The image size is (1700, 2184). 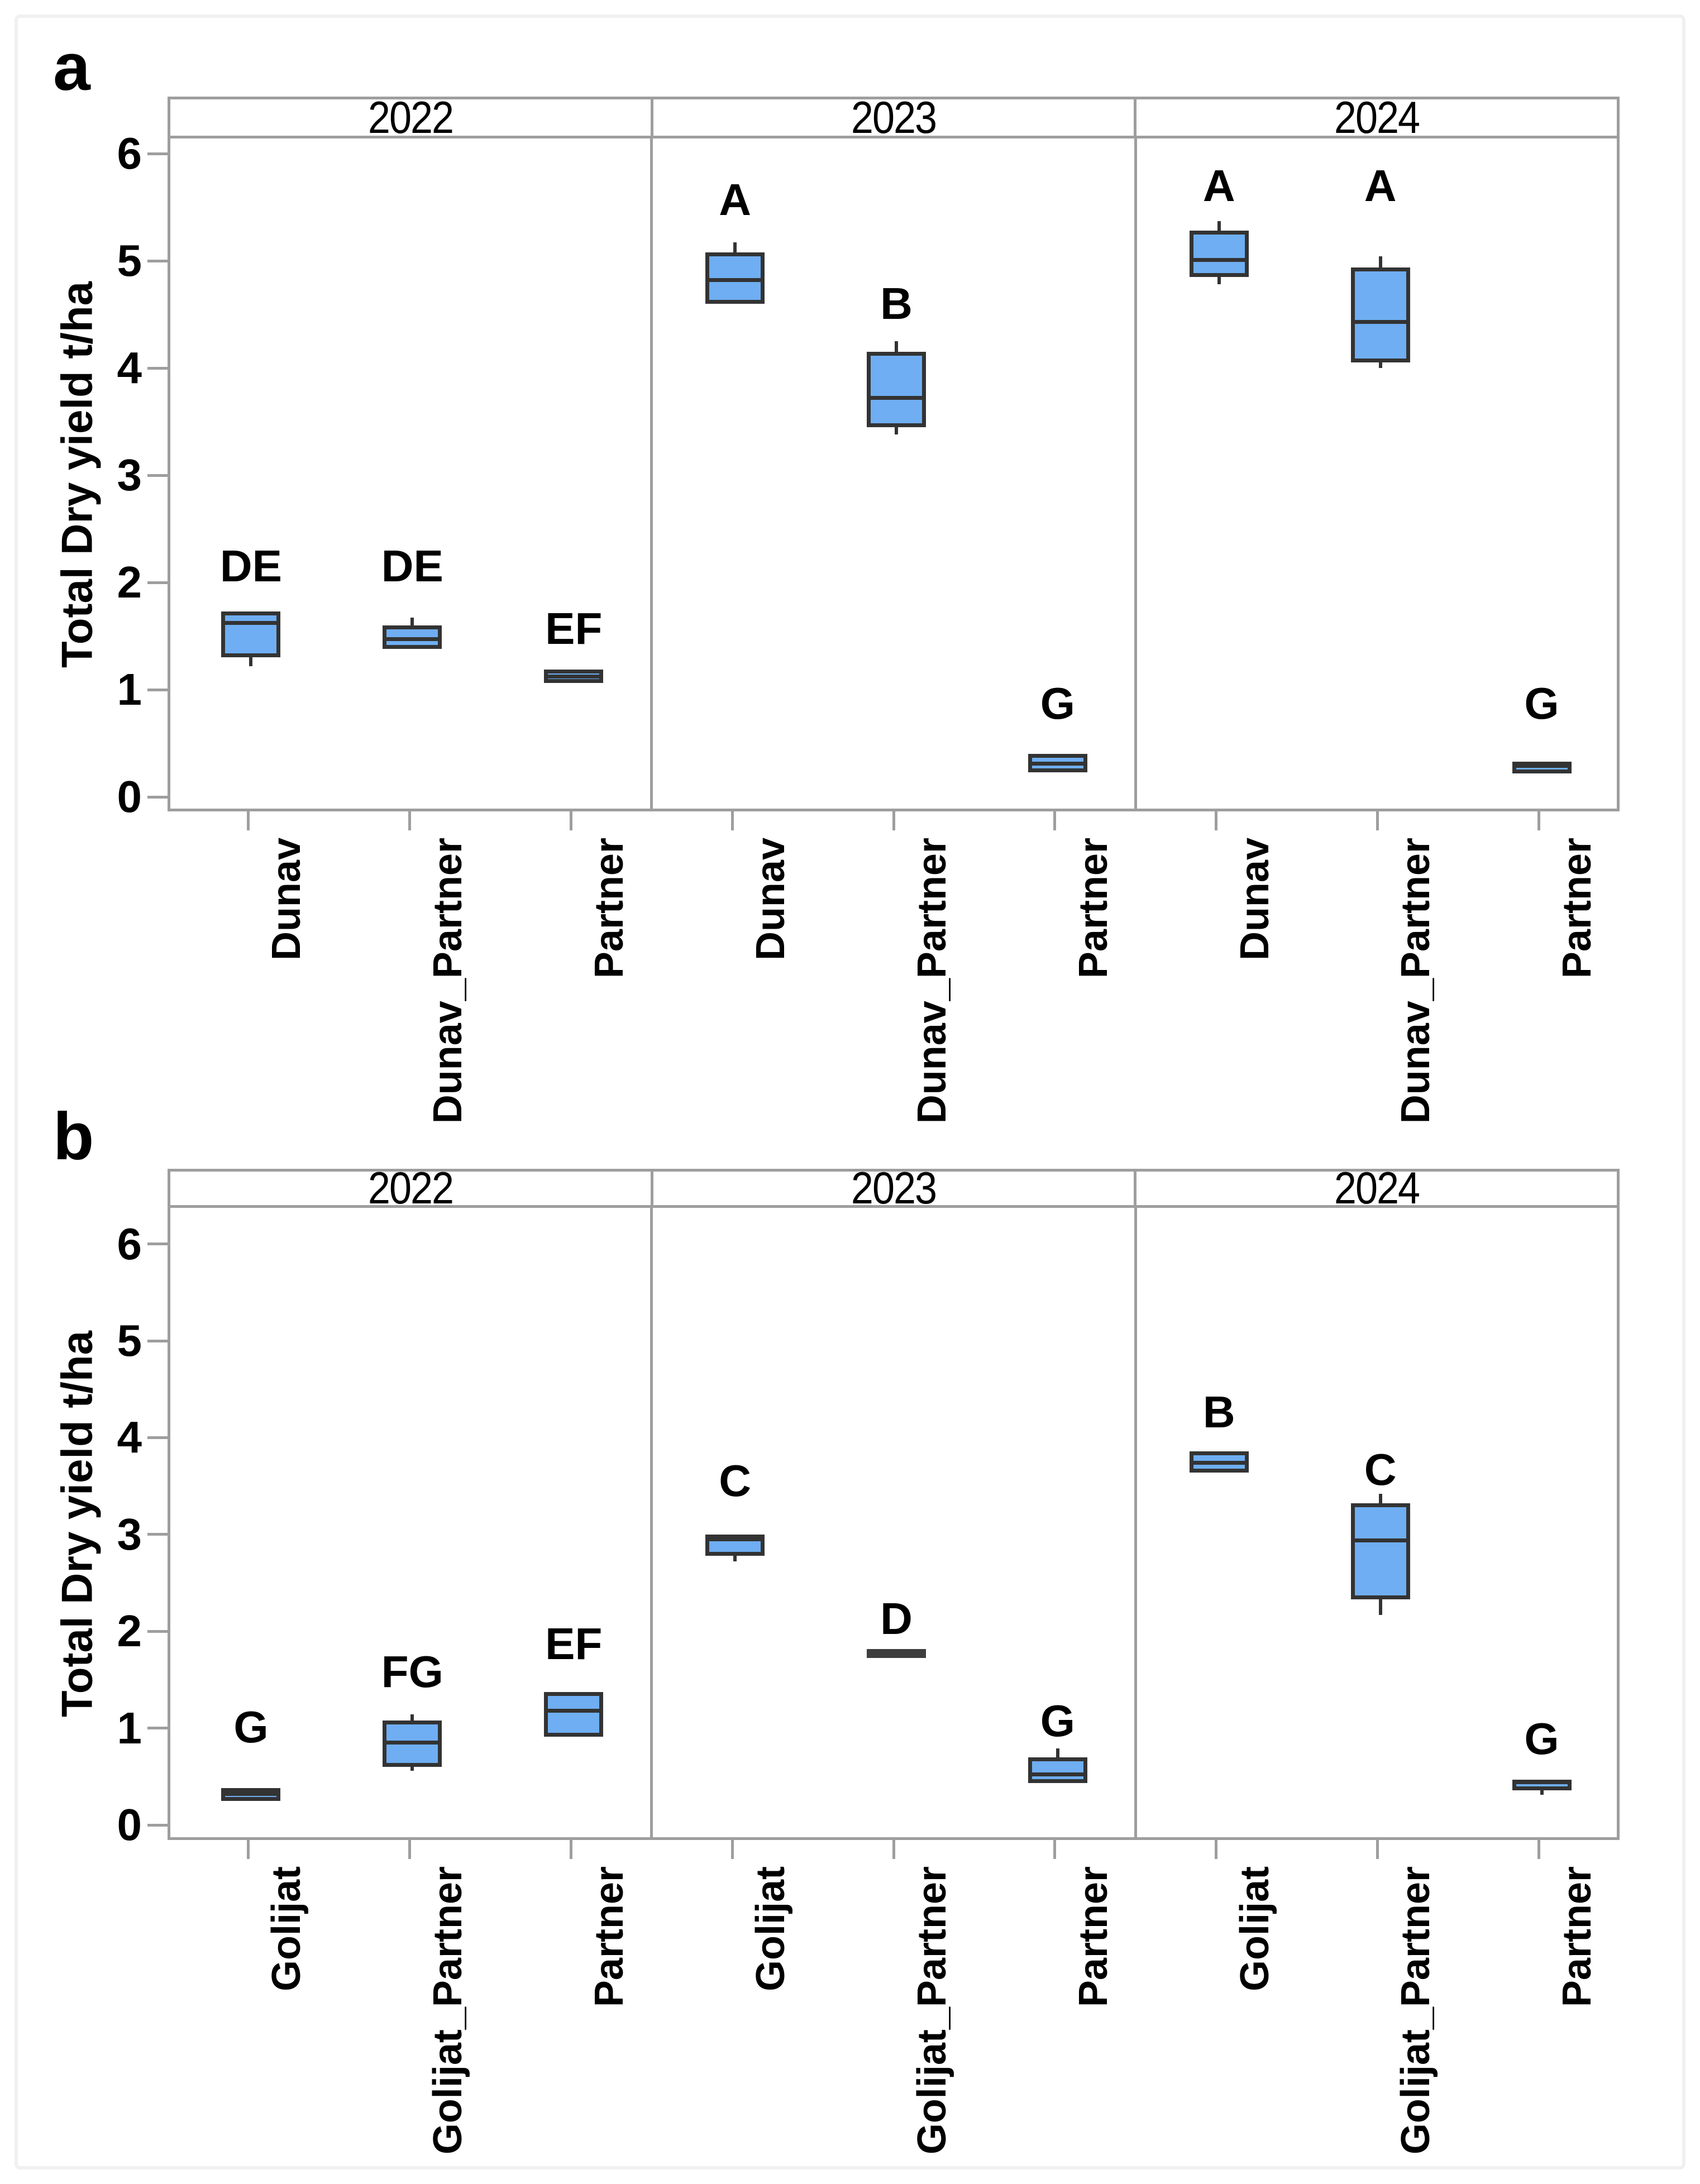 I want to click on facet-strip-row: 2022 2023 2024, so click(x=894, y=1188).